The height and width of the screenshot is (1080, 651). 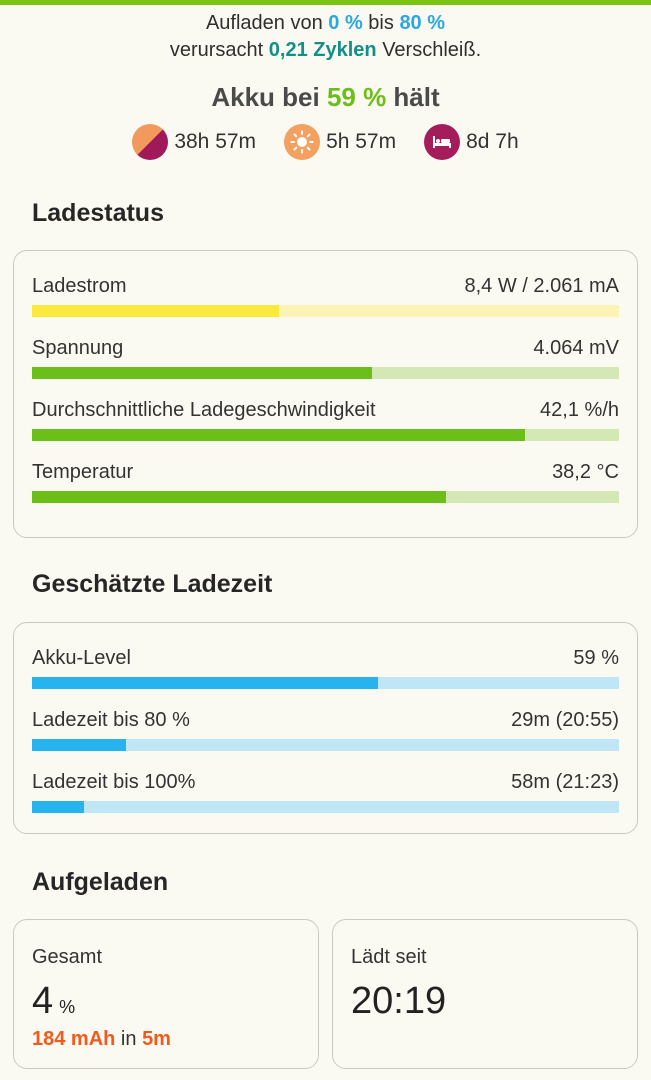 I want to click on ladegeschwindigkeit-bar-fill, so click(x=279, y=435).